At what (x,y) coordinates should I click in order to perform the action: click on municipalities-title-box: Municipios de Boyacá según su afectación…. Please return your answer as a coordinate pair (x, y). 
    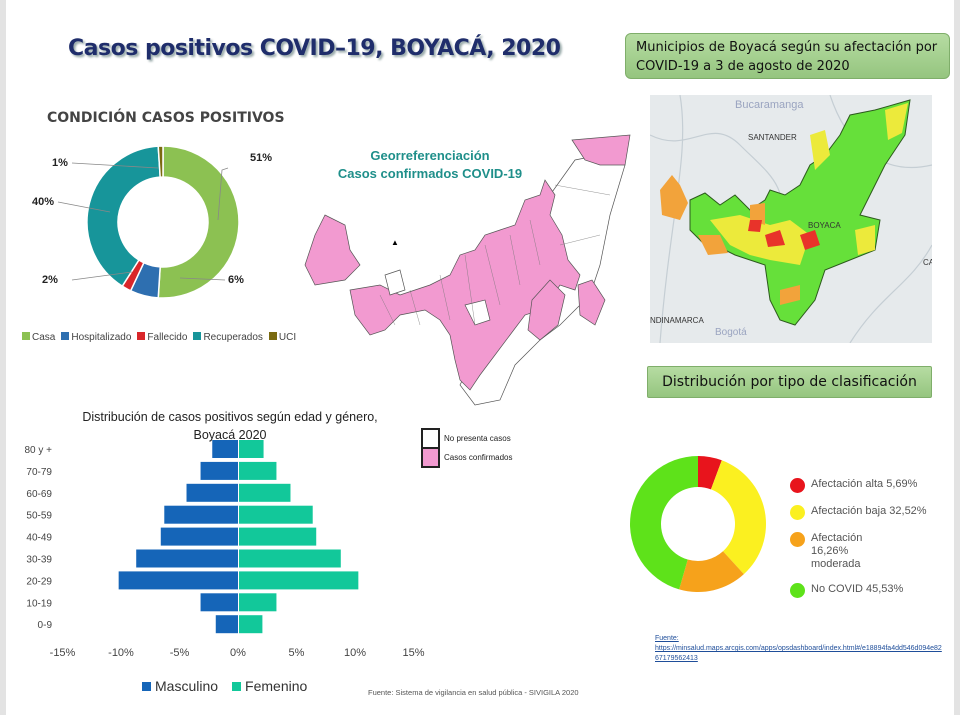
    Looking at the image, I should click on (787, 56).